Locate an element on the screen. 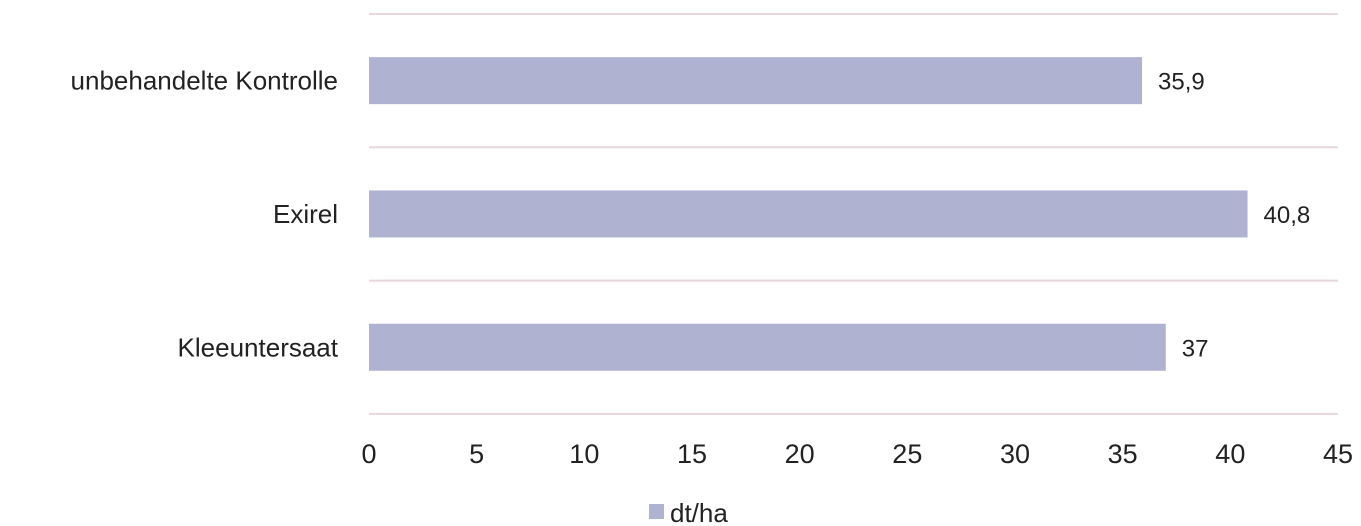  category-label: Kleeuntersaat is located at coordinates (258, 347).